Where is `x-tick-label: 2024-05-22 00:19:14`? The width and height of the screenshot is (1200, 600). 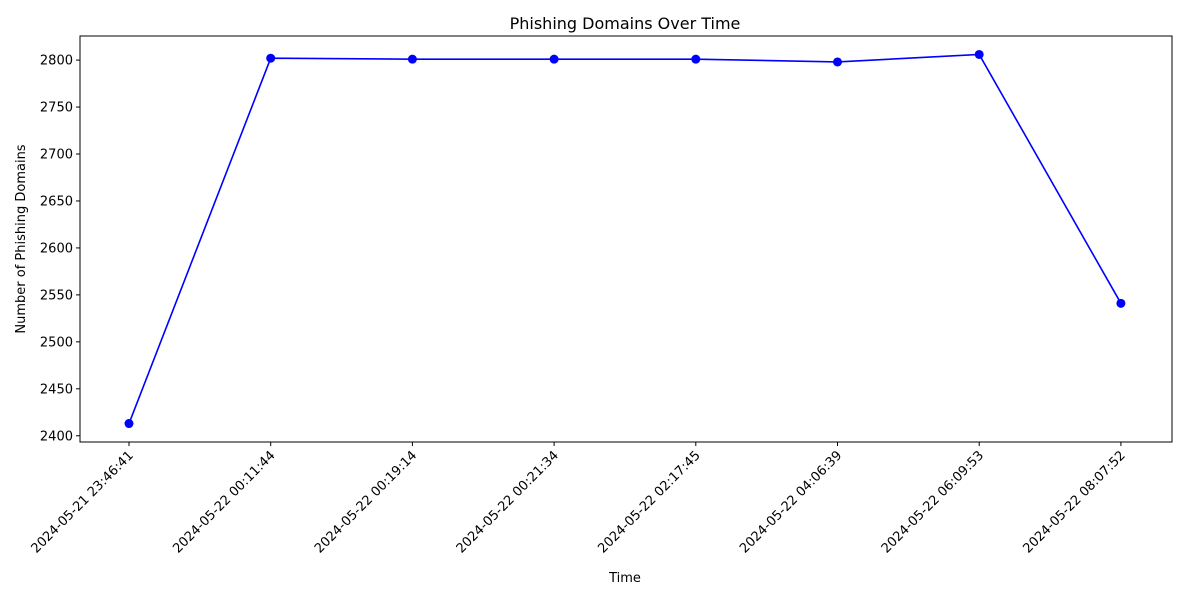 x-tick-label: 2024-05-22 00:19:14 is located at coordinates (366, 502).